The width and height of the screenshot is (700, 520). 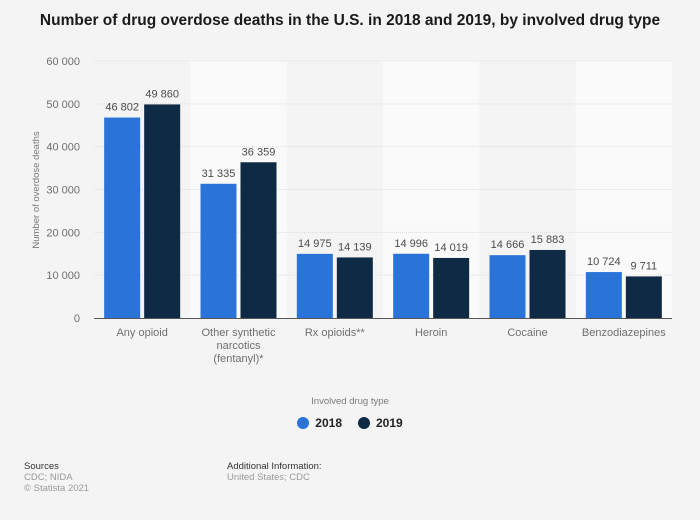 What do you see at coordinates (36, 189) in the screenshot?
I see `y-axis-label: Number of overdose deaths` at bounding box center [36, 189].